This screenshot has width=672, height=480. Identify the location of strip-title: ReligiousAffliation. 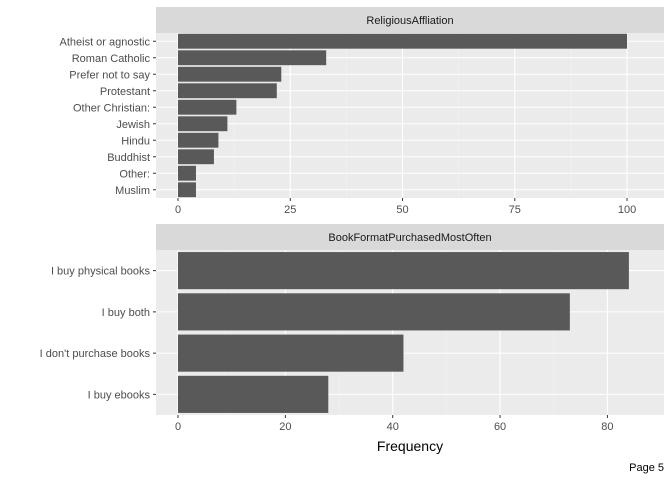
(409, 21).